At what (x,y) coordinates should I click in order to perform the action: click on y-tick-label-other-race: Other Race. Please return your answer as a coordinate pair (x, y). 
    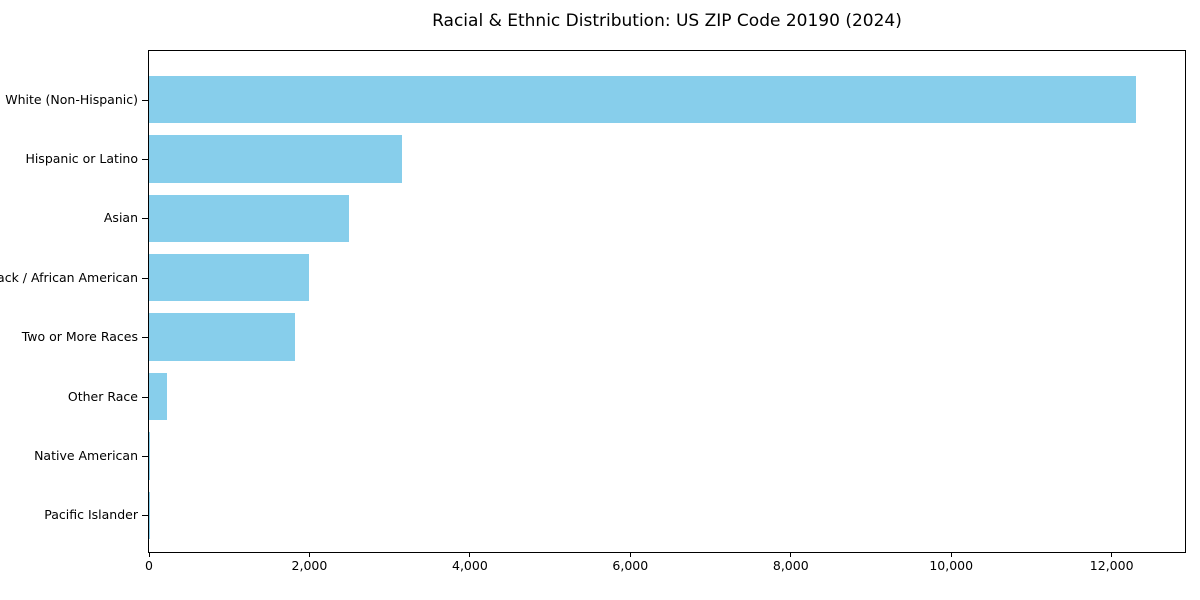
    Looking at the image, I should click on (102, 396).